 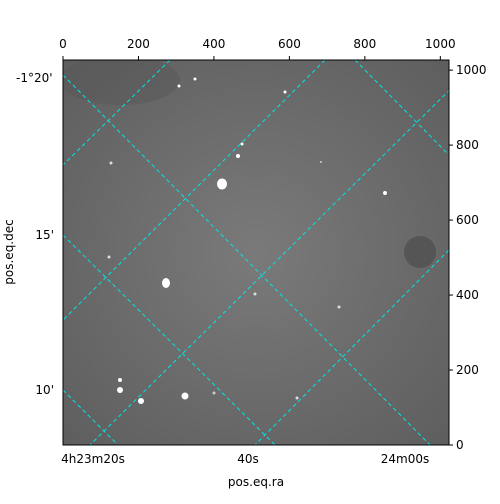 I want to click on x-tick-label: 400, so click(x=213, y=44).